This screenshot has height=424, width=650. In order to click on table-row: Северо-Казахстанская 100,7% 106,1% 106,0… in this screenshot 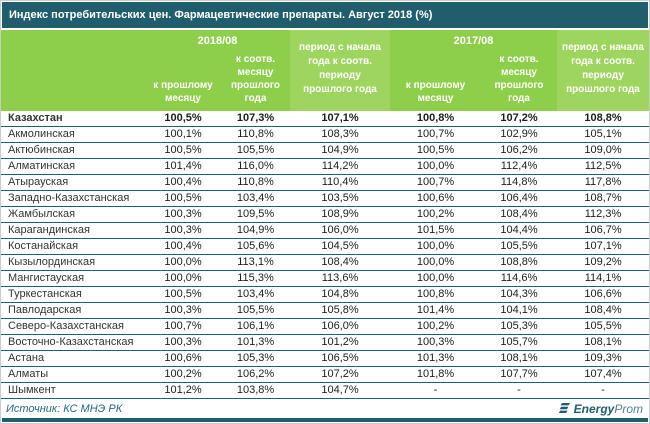, I will do `click(325, 327)`.